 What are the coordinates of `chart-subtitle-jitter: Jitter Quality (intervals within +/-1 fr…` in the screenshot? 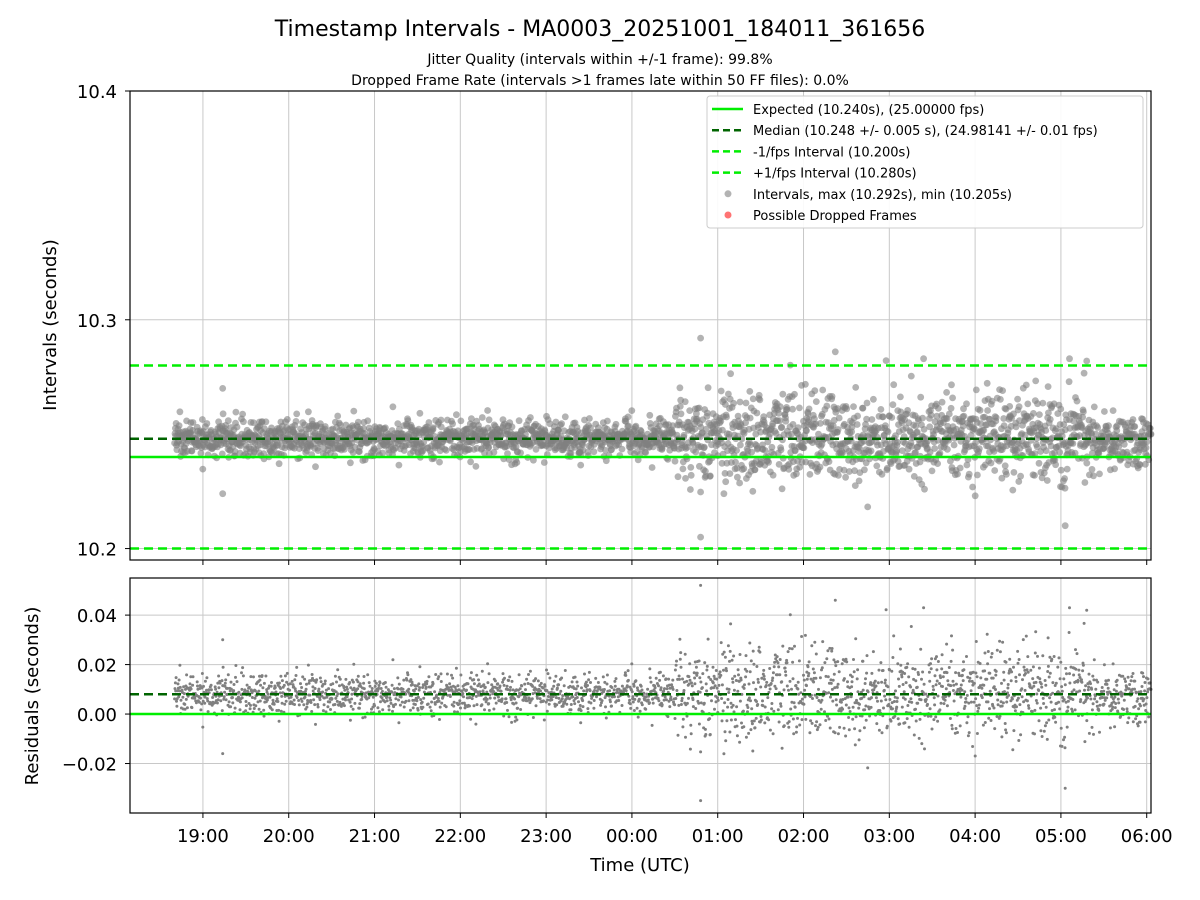 It's located at (599, 60).